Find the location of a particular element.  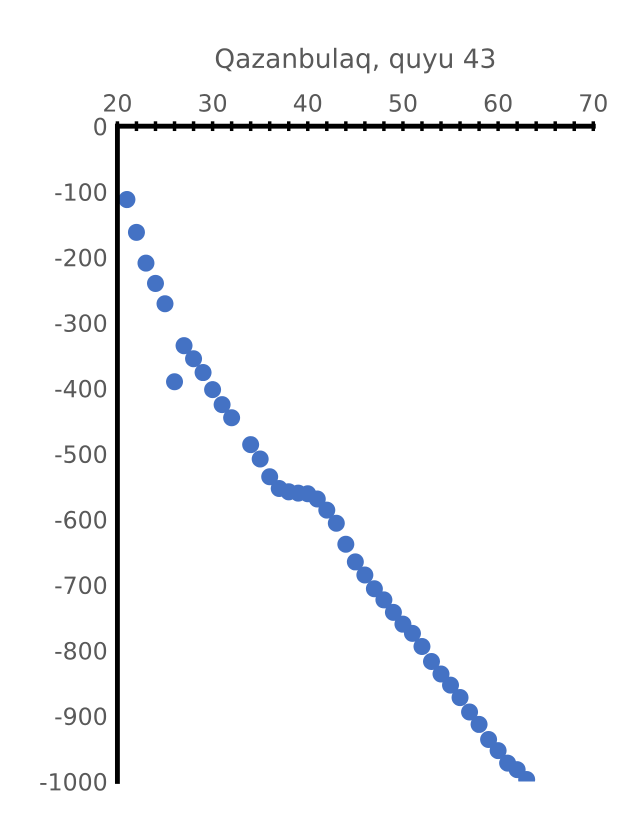

y-tick-label: -400 is located at coordinates (80, 389).